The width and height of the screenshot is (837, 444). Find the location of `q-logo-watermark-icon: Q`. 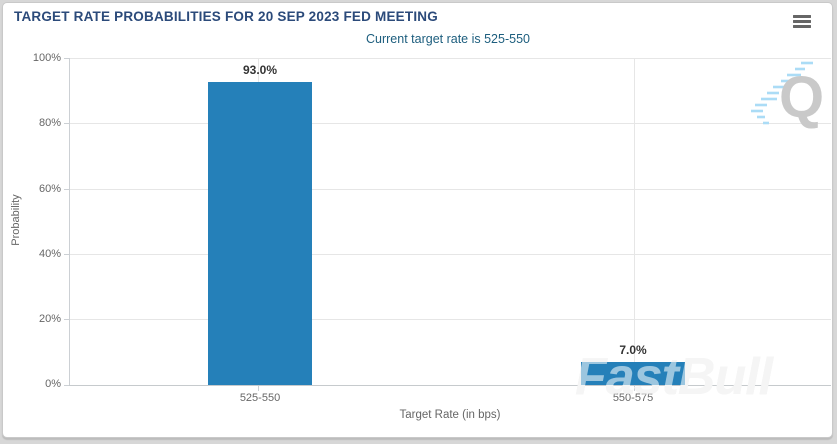

q-logo-watermark-icon: Q is located at coordinates (789, 101).